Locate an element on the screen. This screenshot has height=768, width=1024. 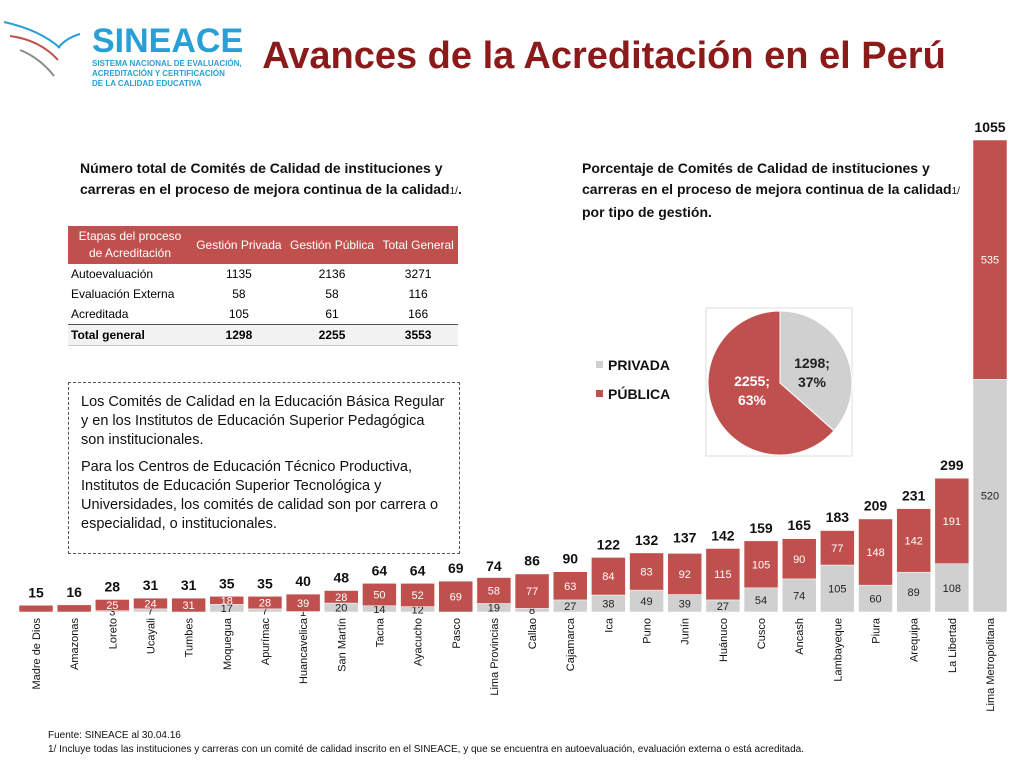
x-tick-label: Lima Metropolitana is located at coordinates (991, 664).